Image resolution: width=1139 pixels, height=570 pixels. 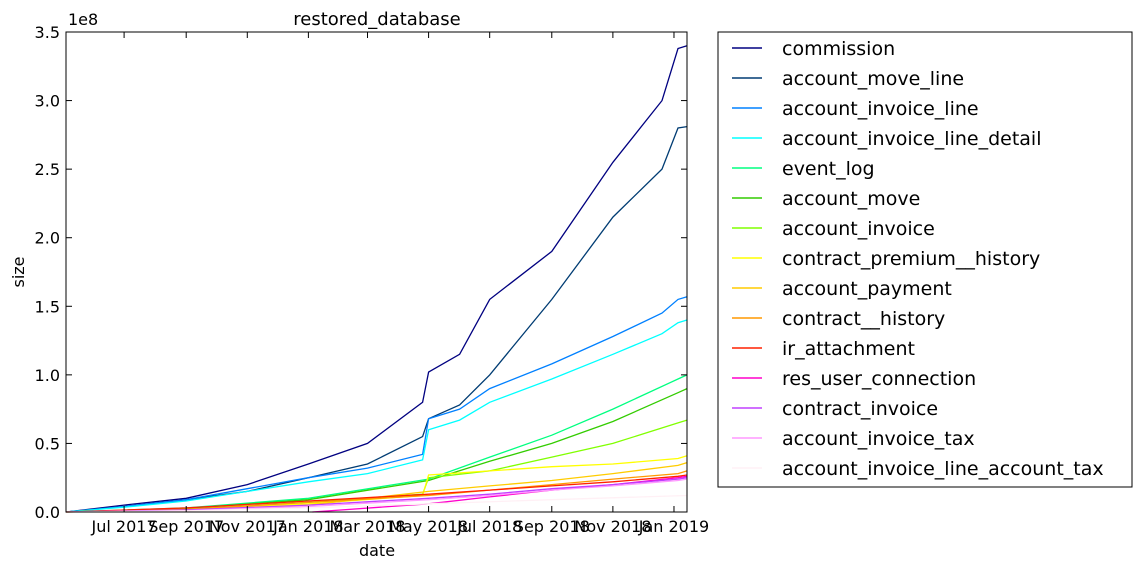 What do you see at coordinates (47, 512) in the screenshot?
I see `y-tick-label: 0.0` at bounding box center [47, 512].